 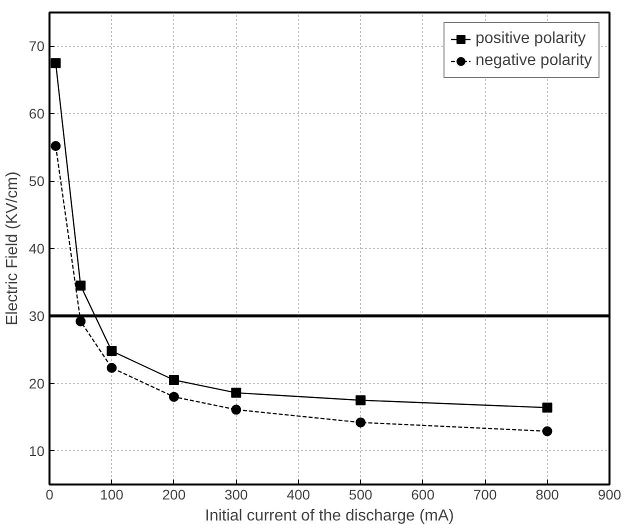 What do you see at coordinates (36, 181) in the screenshot?
I see `y-tick-label: 50` at bounding box center [36, 181].